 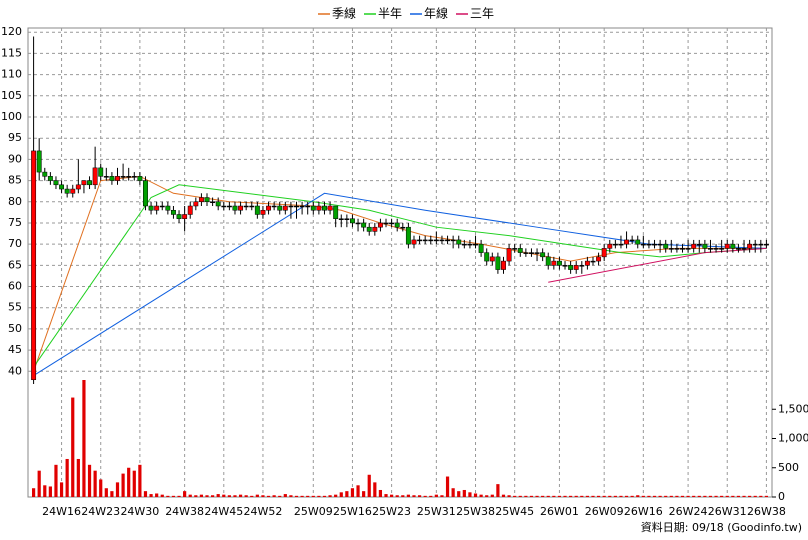 What do you see at coordinates (263, 511) in the screenshot?
I see `x-tick-label: 24W52` at bounding box center [263, 511].